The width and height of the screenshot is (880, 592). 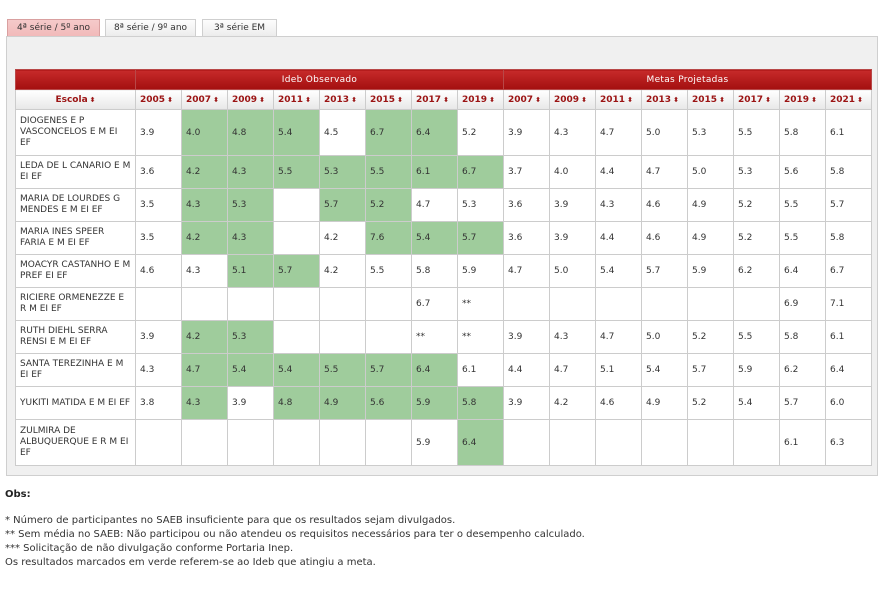 What do you see at coordinates (18, 494) in the screenshot?
I see `obs-title: Obs:` at bounding box center [18, 494].